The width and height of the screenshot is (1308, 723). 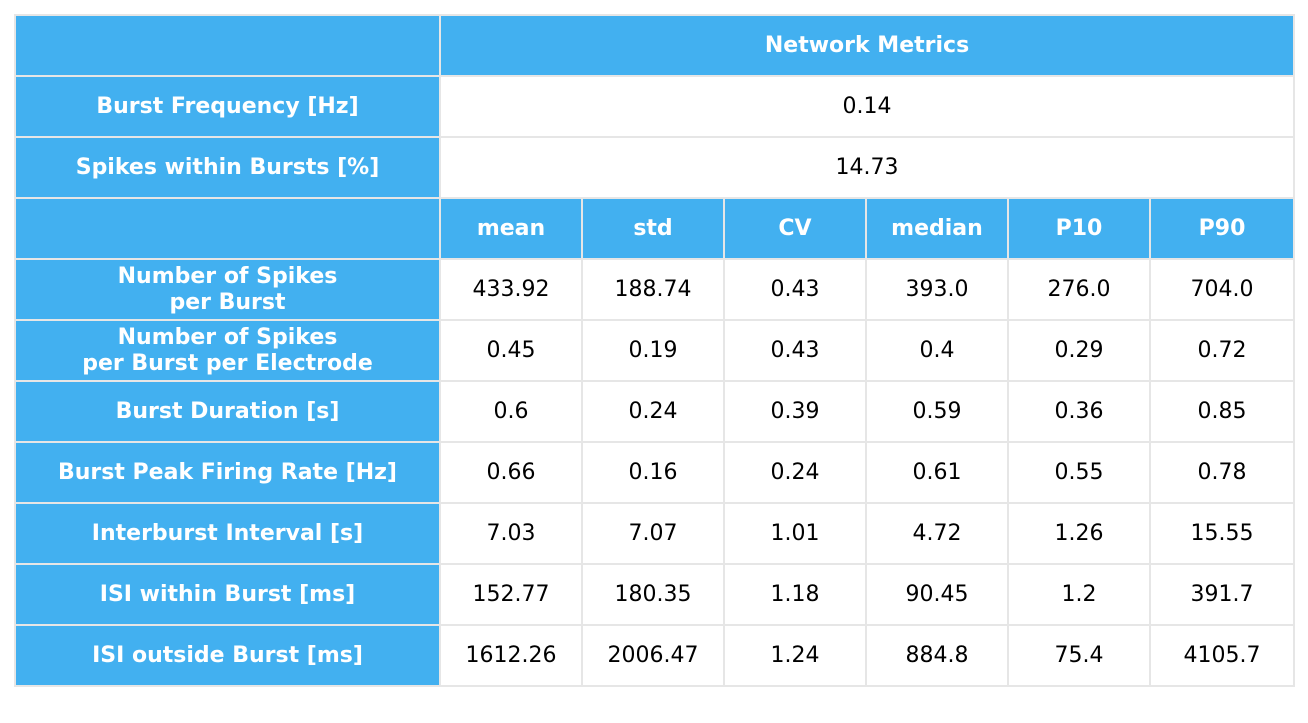 I want to click on data-cell: 1.26, so click(x=1079, y=533).